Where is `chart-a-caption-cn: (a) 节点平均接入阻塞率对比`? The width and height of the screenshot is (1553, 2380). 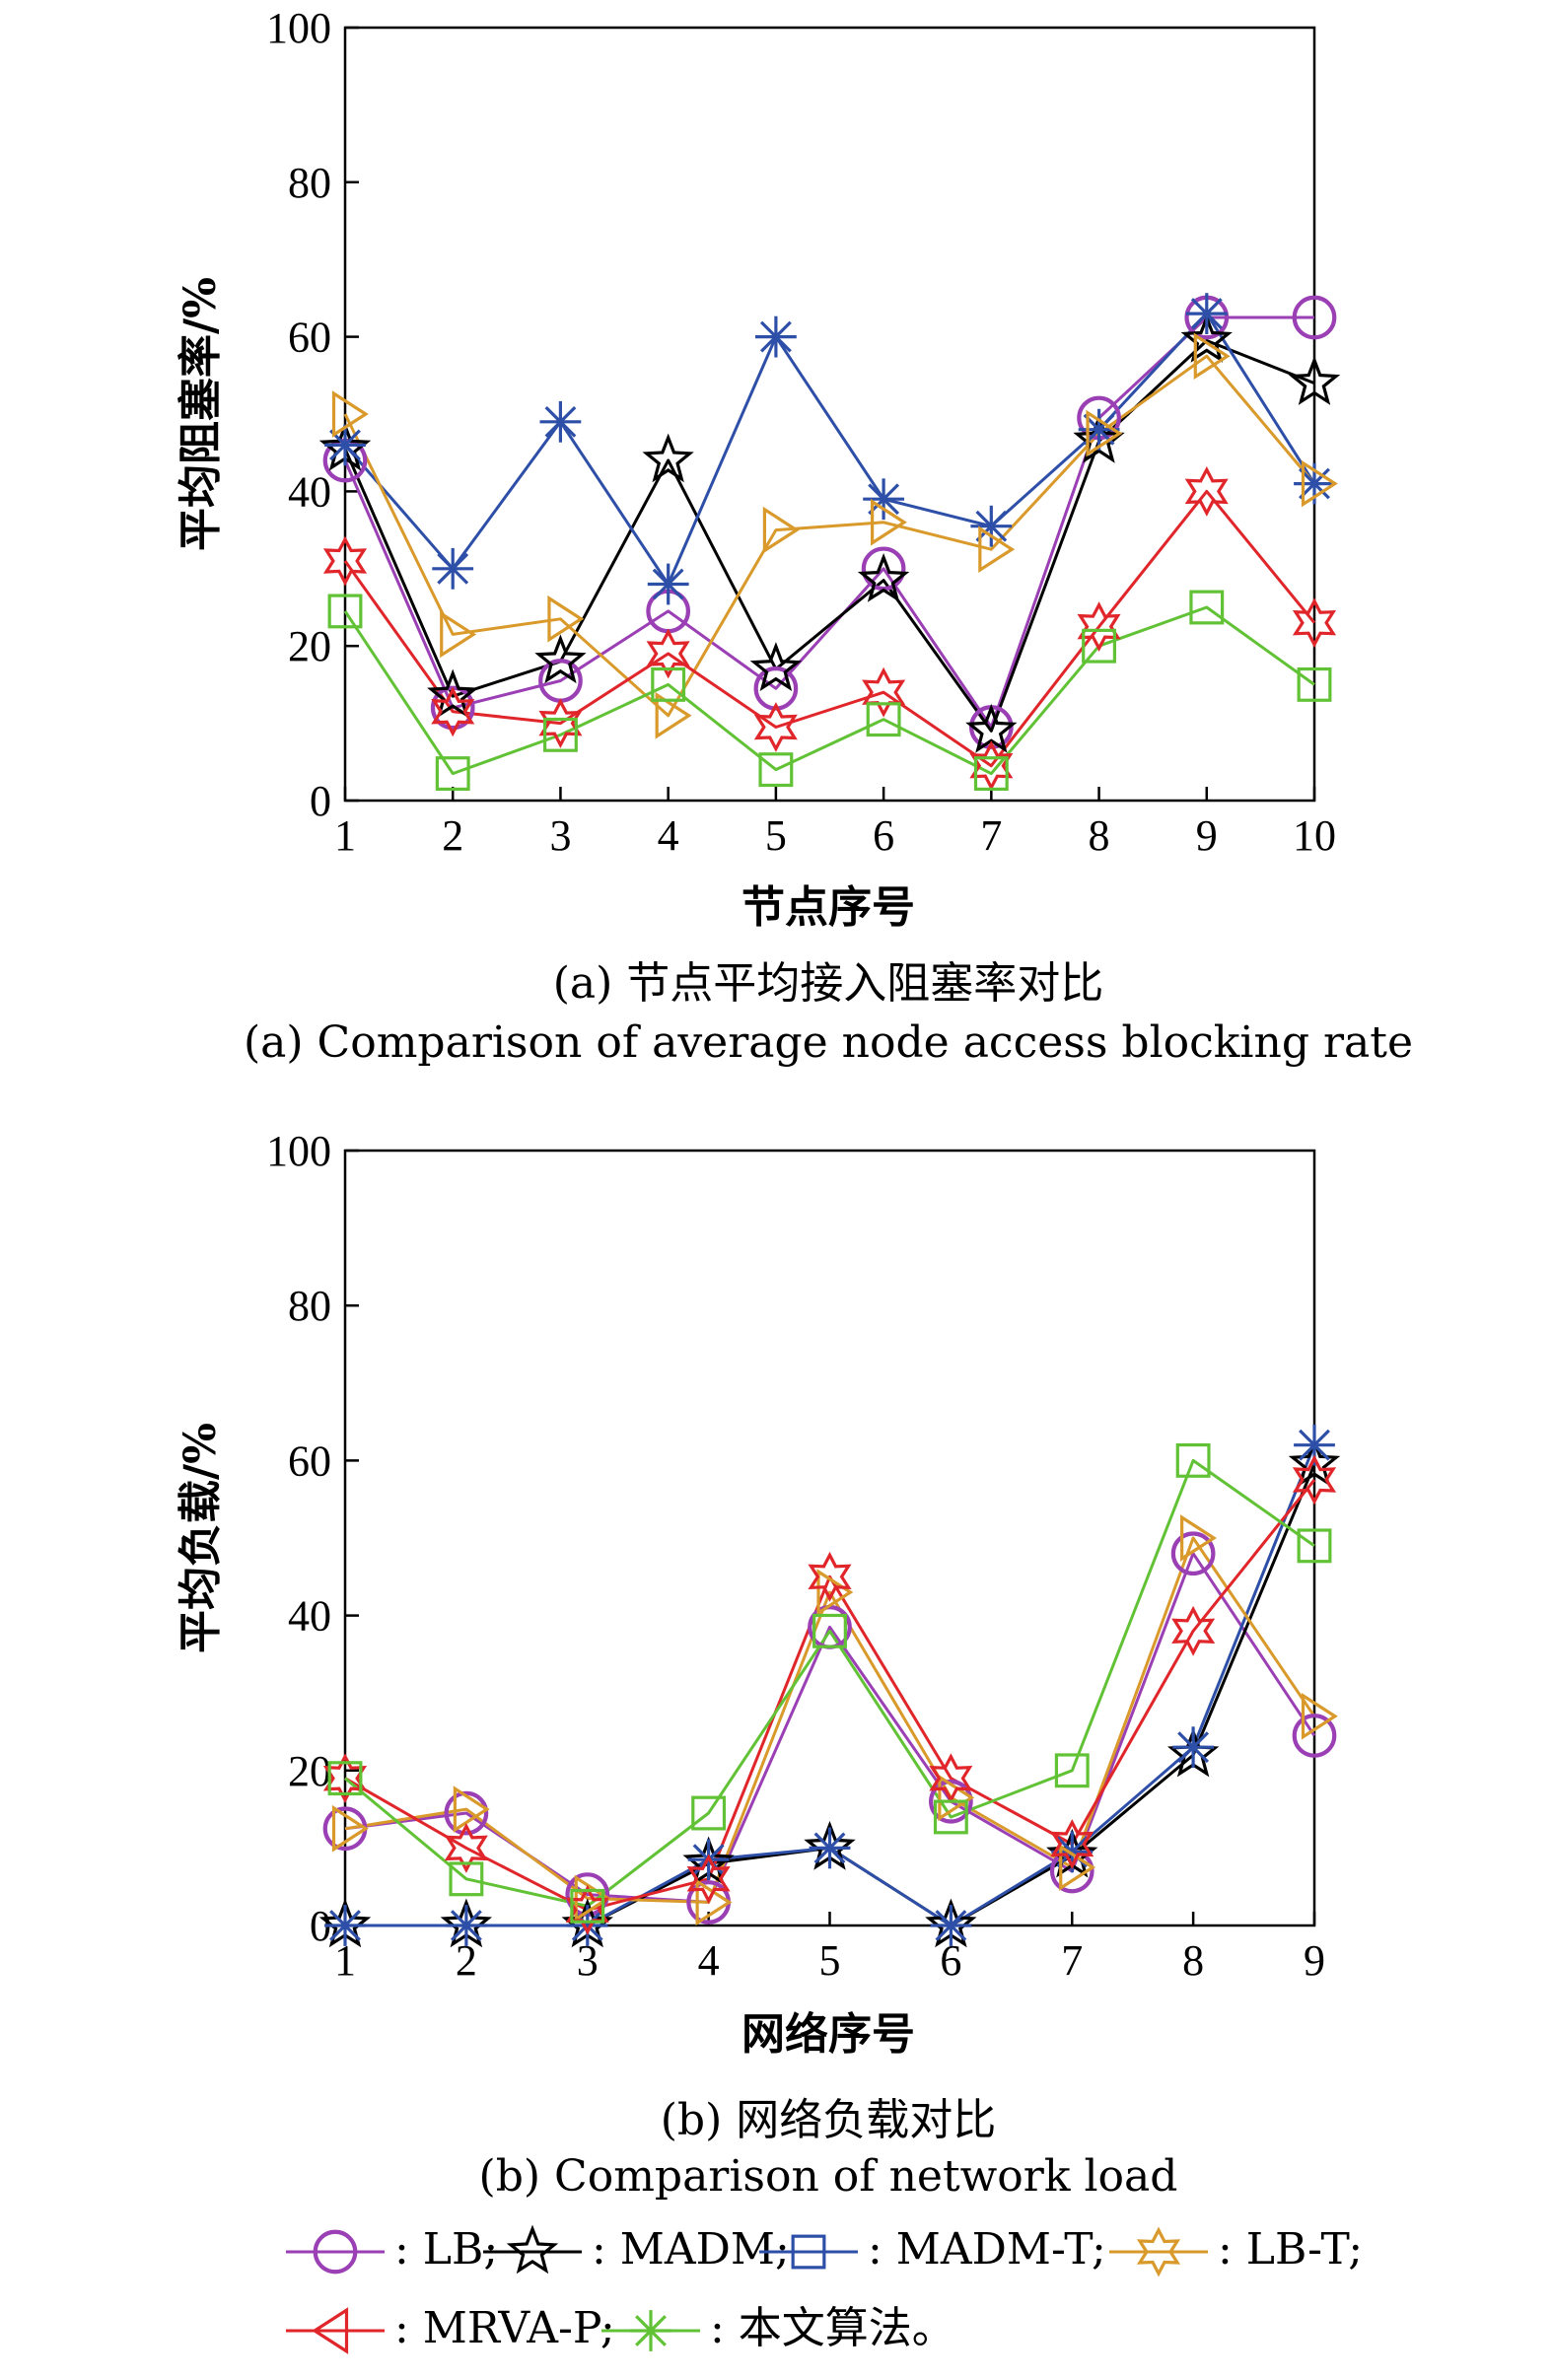
chart-a-caption-cn: (a) 节点平均接入阻塞率对比 is located at coordinates (828, 983).